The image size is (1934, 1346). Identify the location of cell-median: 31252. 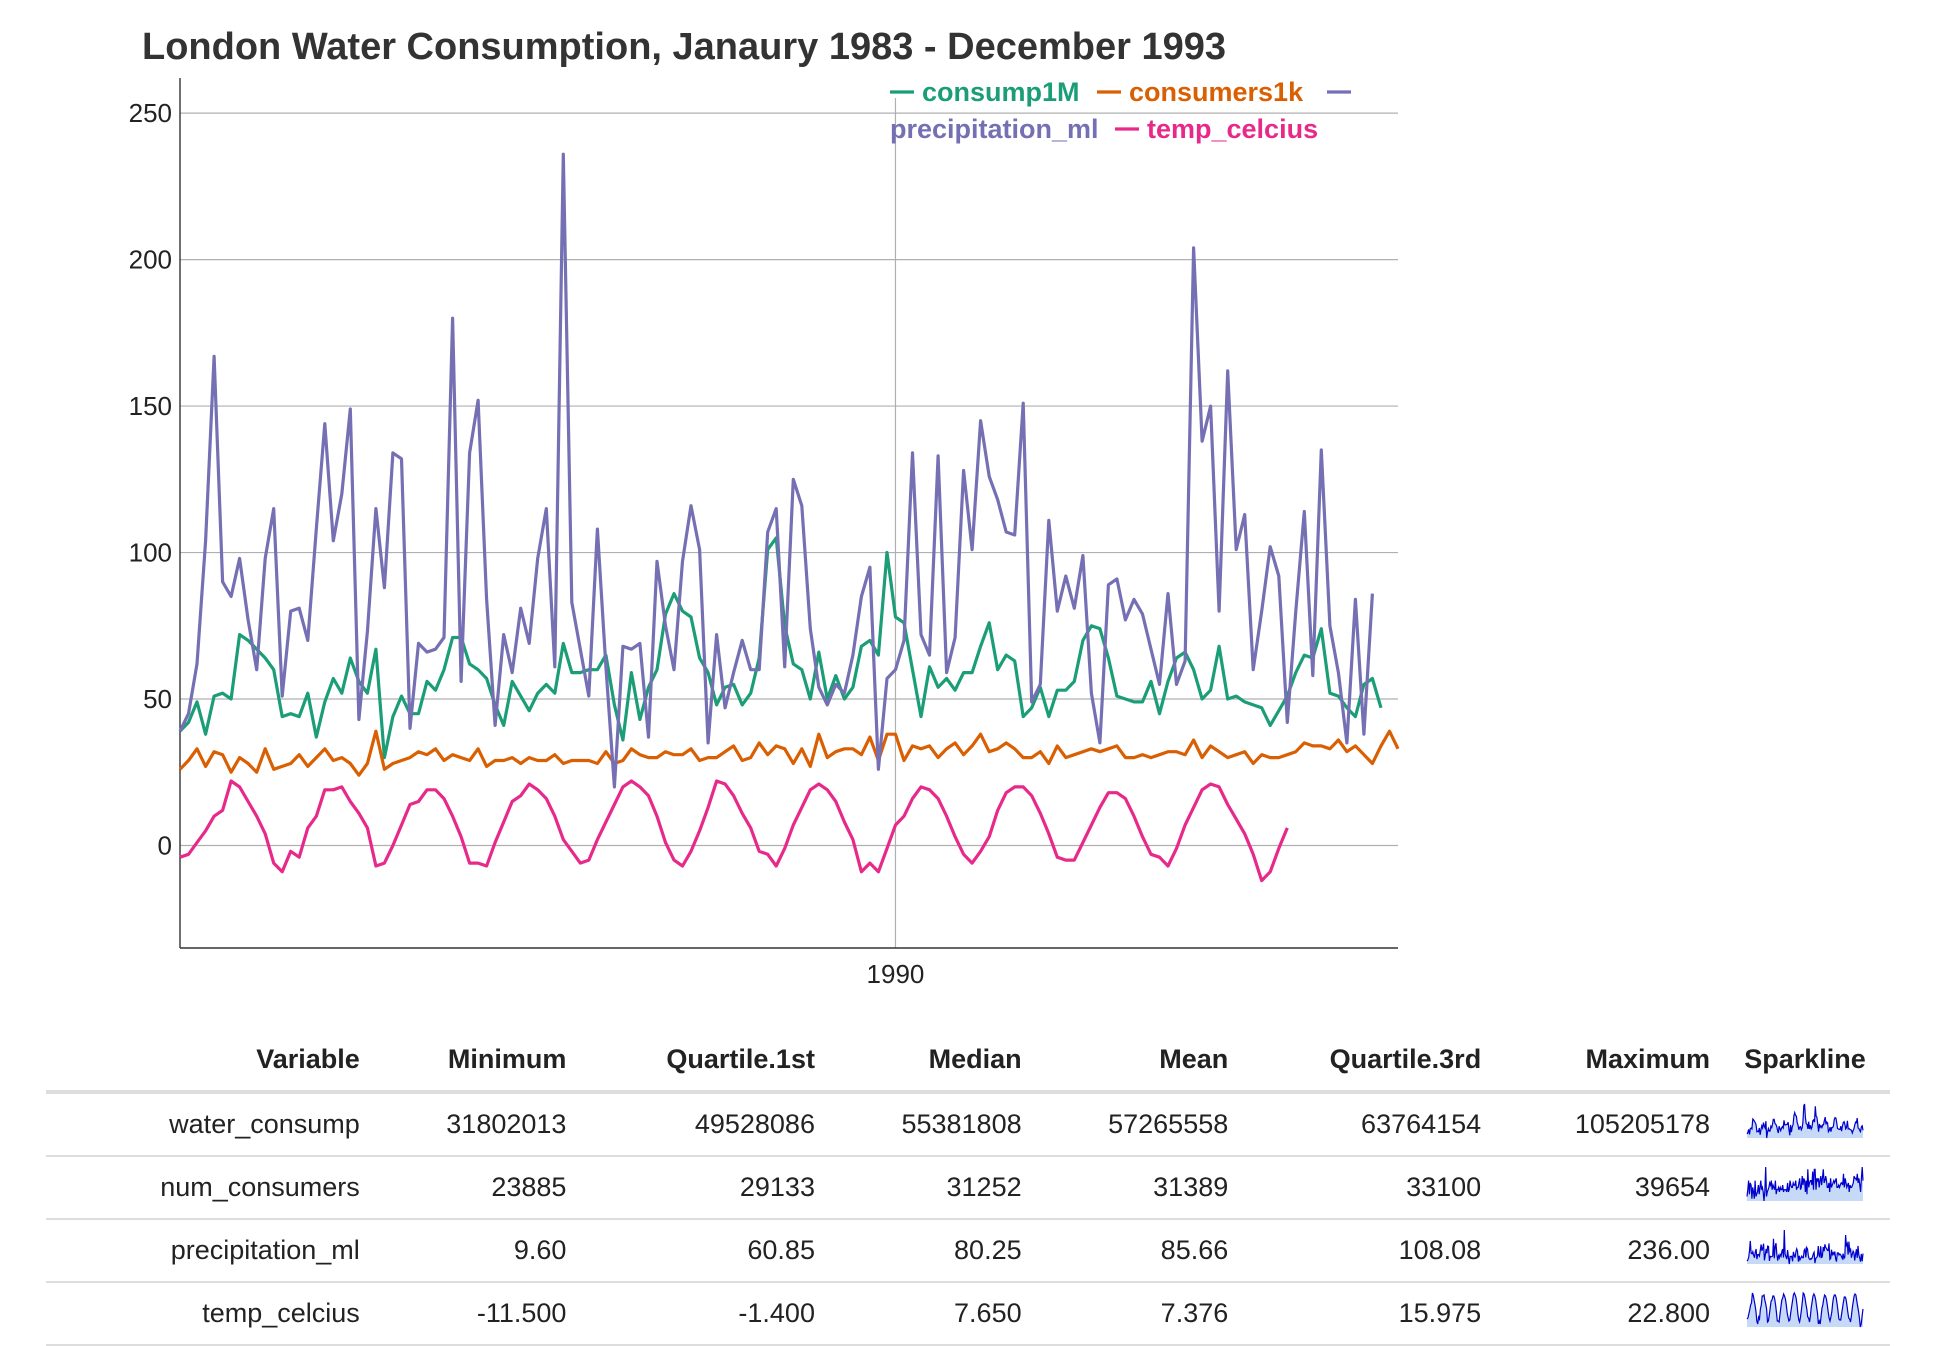
(928, 1188).